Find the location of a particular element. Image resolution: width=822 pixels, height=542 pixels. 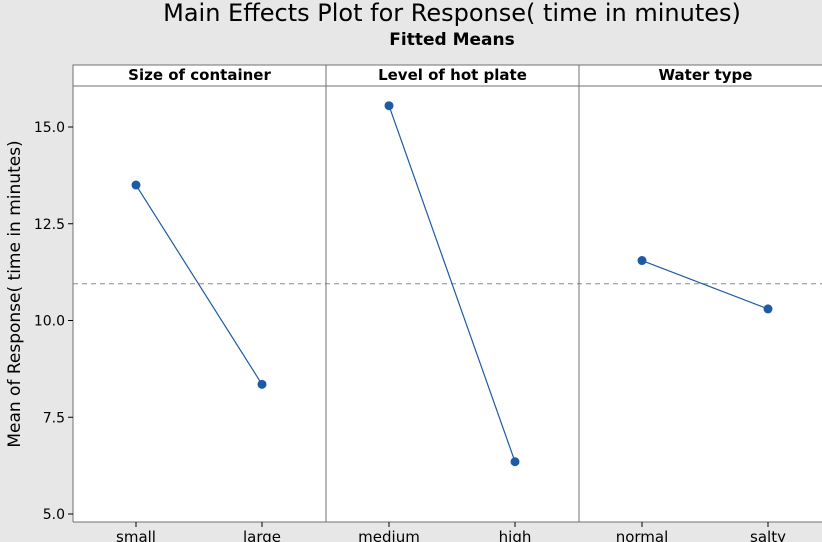

panel-header-label: Water type is located at coordinates (706, 75).